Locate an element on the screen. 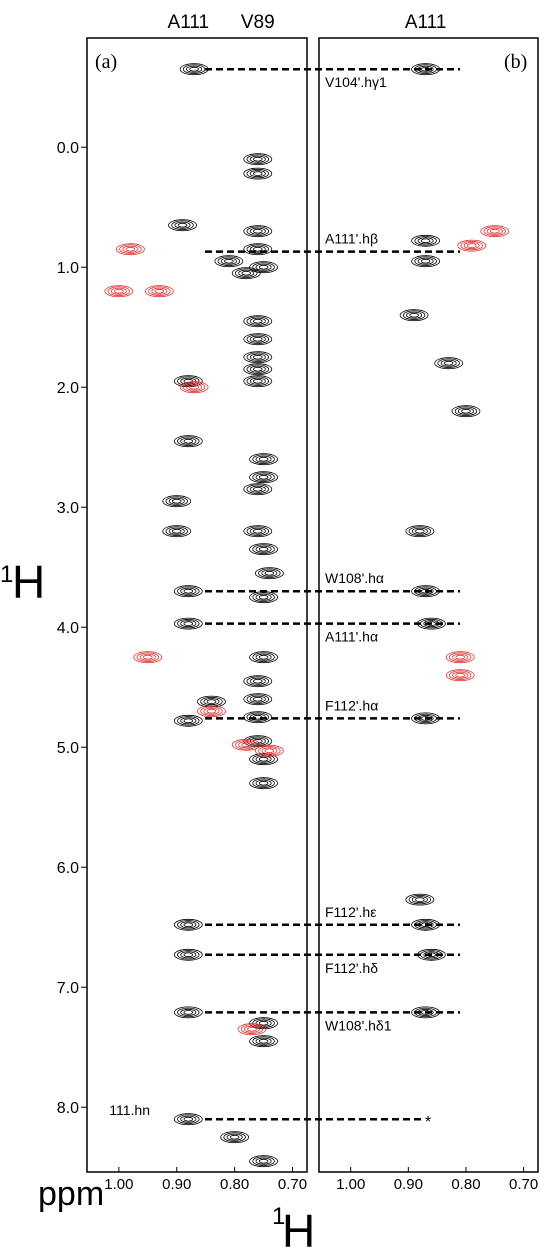  y-tick-label: 0.0 is located at coordinates (68, 148).